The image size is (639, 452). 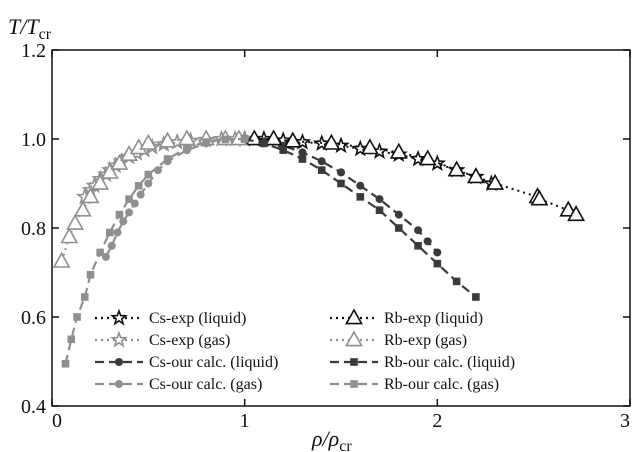 I want to click on x-tick-label: 1, so click(x=245, y=421).